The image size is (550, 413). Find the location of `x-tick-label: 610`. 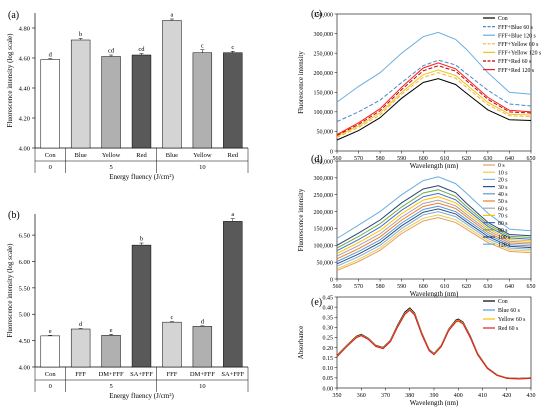

x-tick-label: 610 is located at coordinates (444, 159).